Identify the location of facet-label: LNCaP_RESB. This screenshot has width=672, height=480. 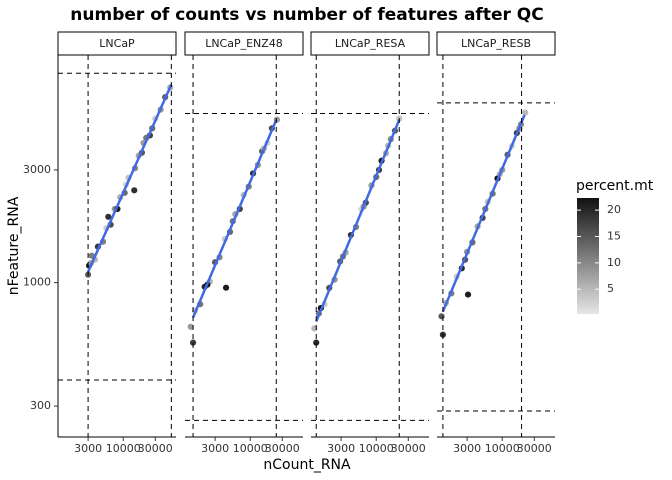
(496, 43).